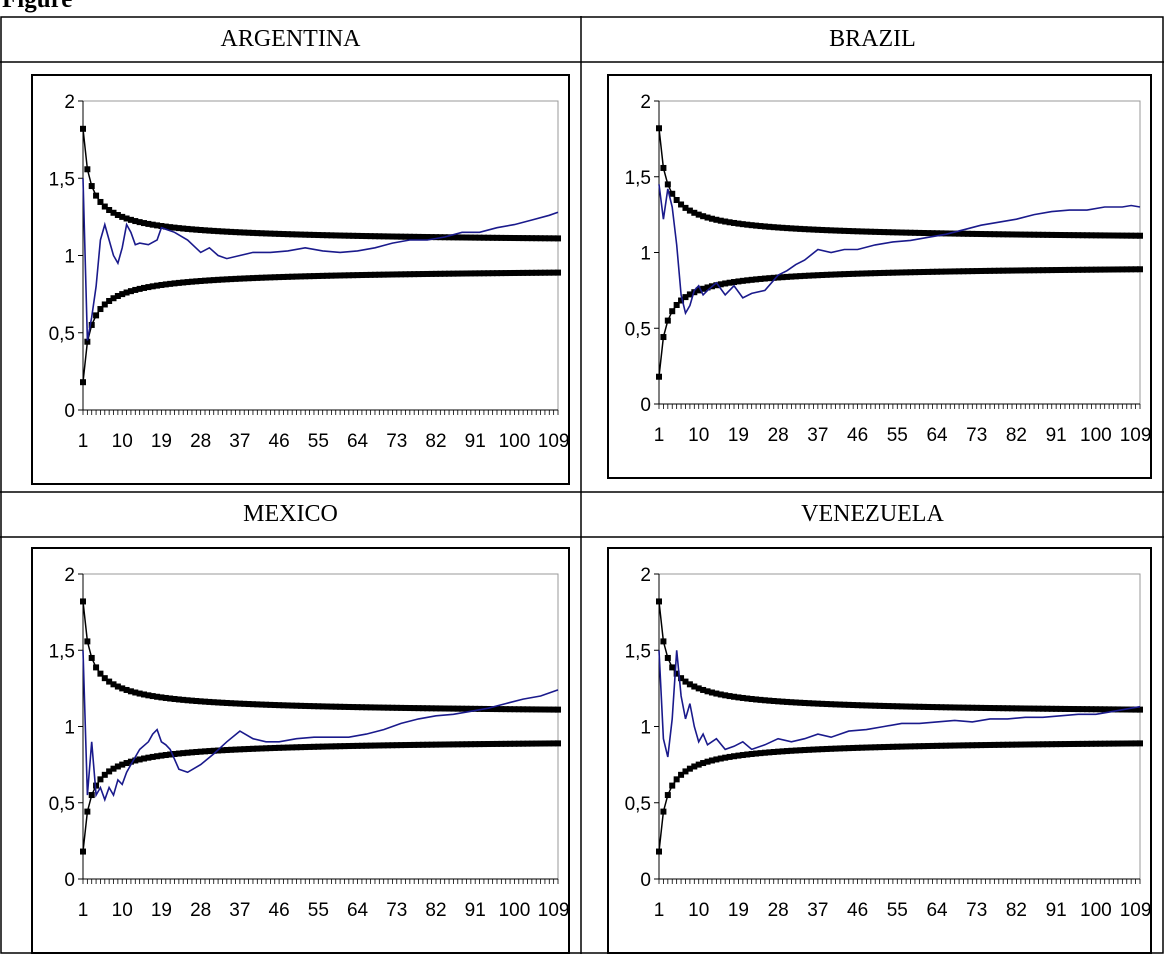 The width and height of the screenshot is (1164, 957). Describe the element at coordinates (638, 651) in the screenshot. I see `venezuela-y-tick-label: 1,5` at that location.